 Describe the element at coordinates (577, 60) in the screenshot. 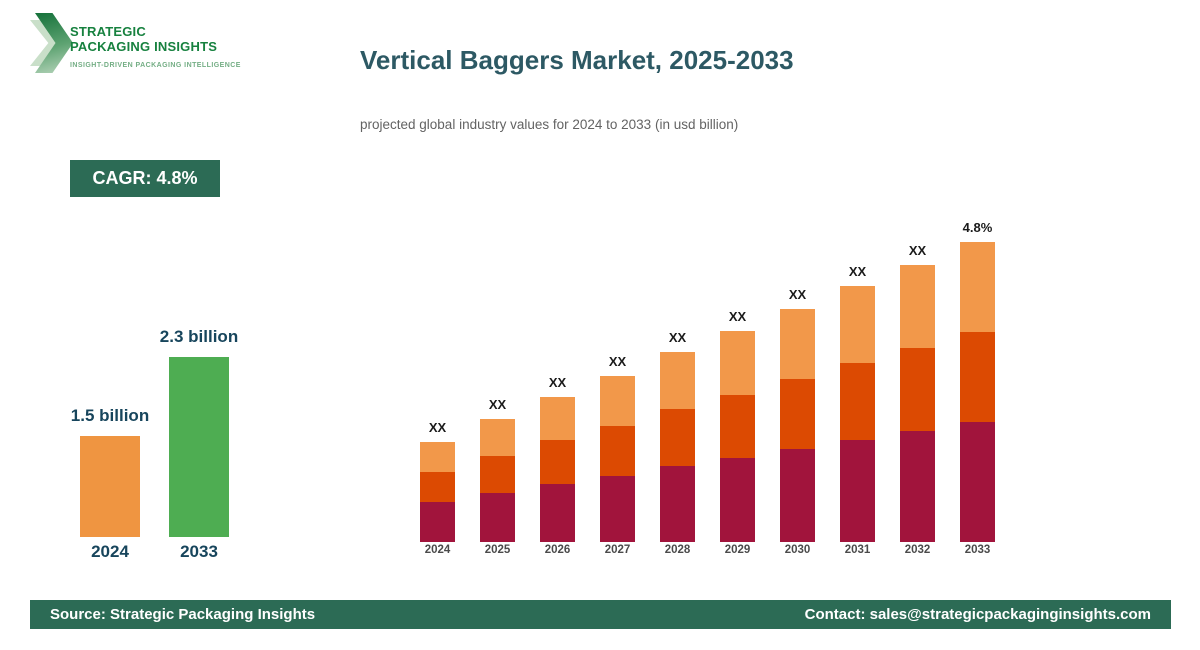

I see `page-title: Vertical Baggers Market, 2025-2033` at that location.